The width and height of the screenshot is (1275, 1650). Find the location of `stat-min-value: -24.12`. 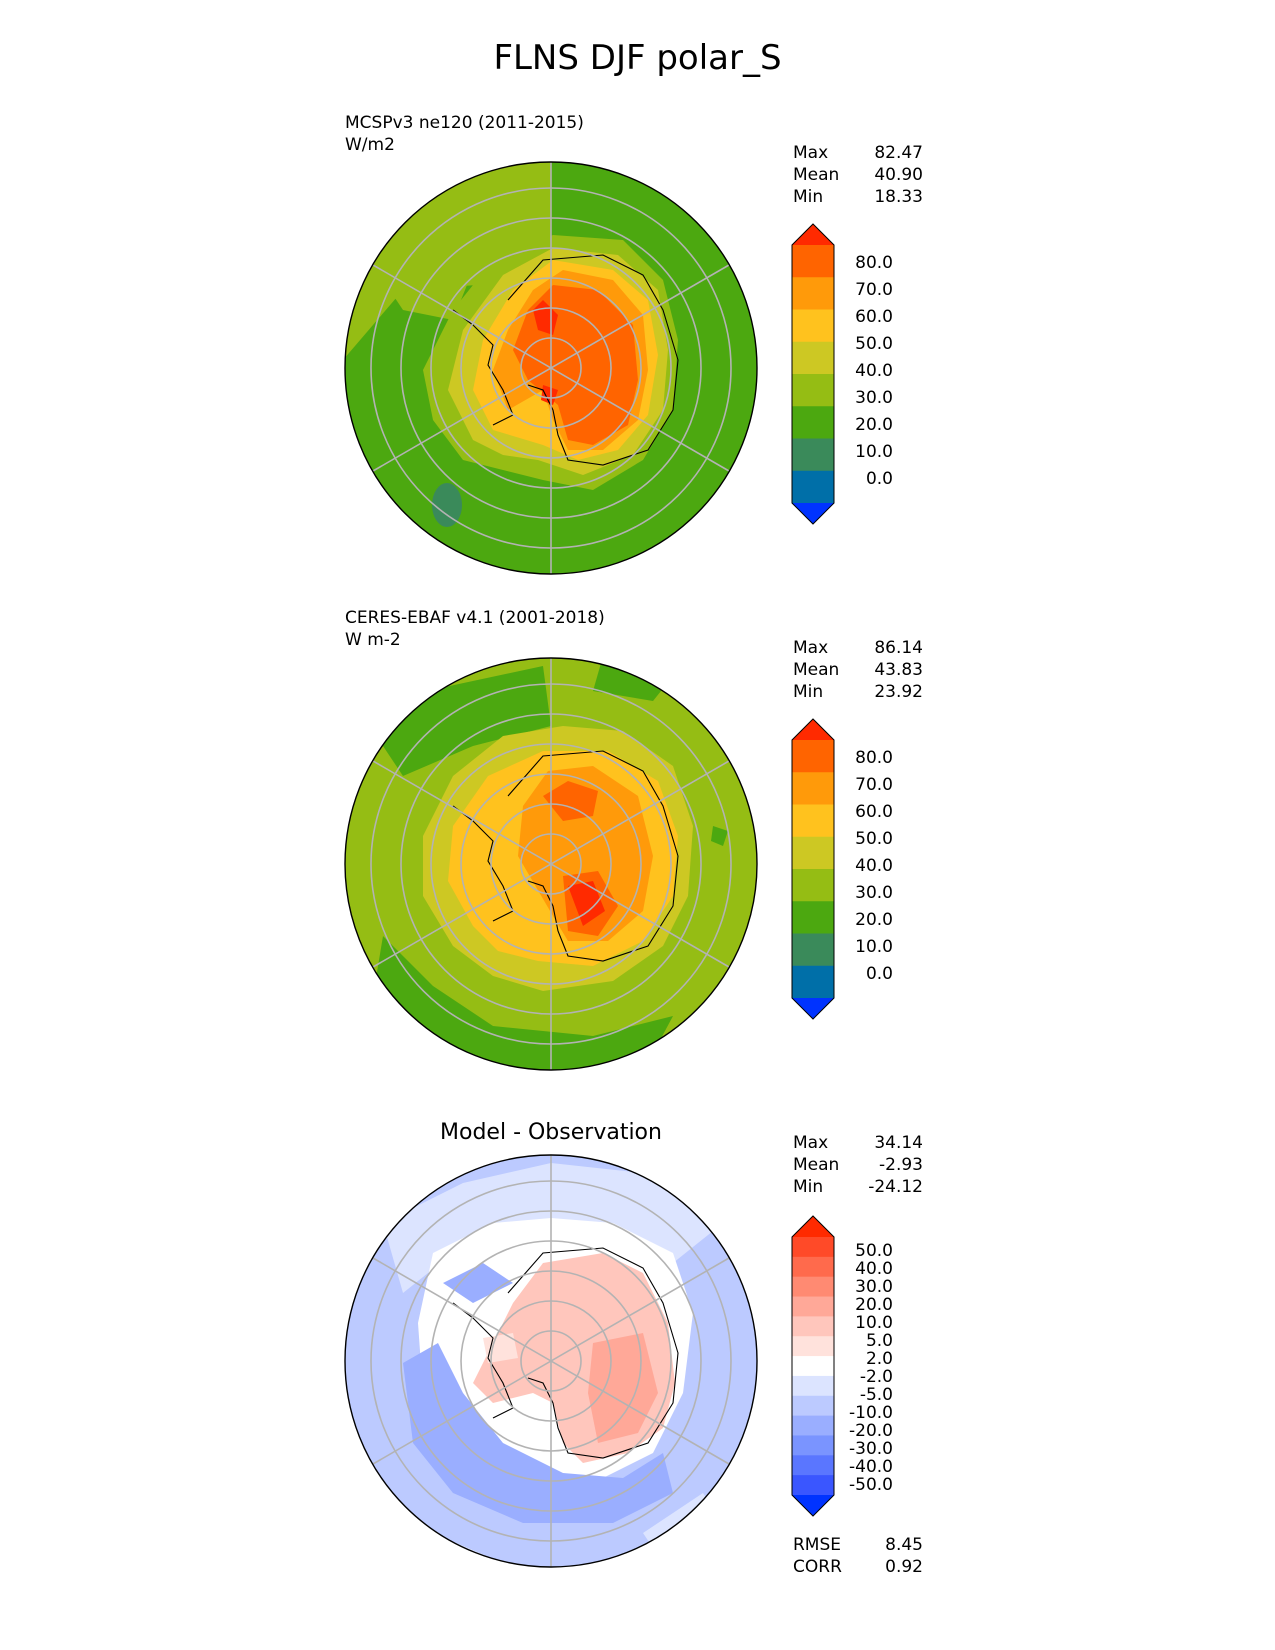

stat-min-value: -24.12 is located at coordinates (895, 1187).